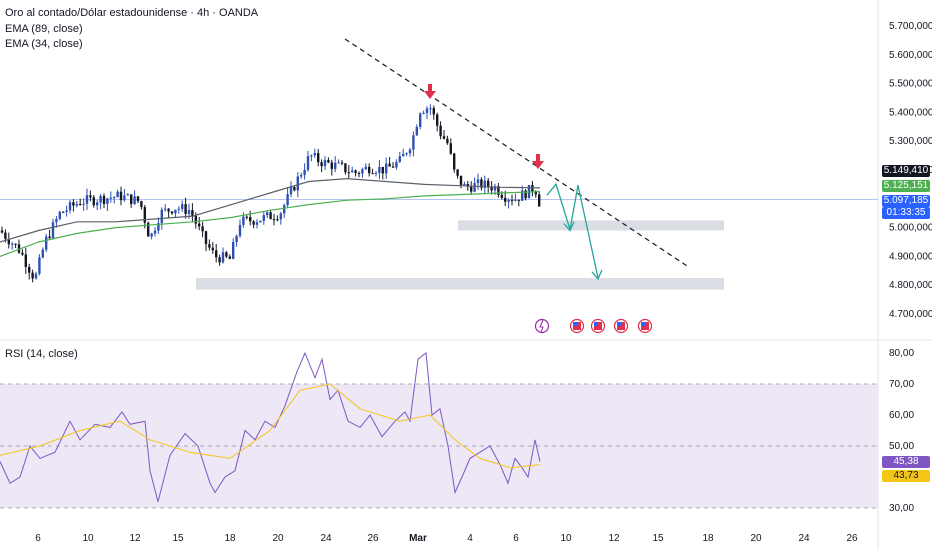 This screenshot has height=550, width=932. What do you see at coordinates (906, 462) in the screenshot?
I see `rsi-value-tag: 45,38` at bounding box center [906, 462].